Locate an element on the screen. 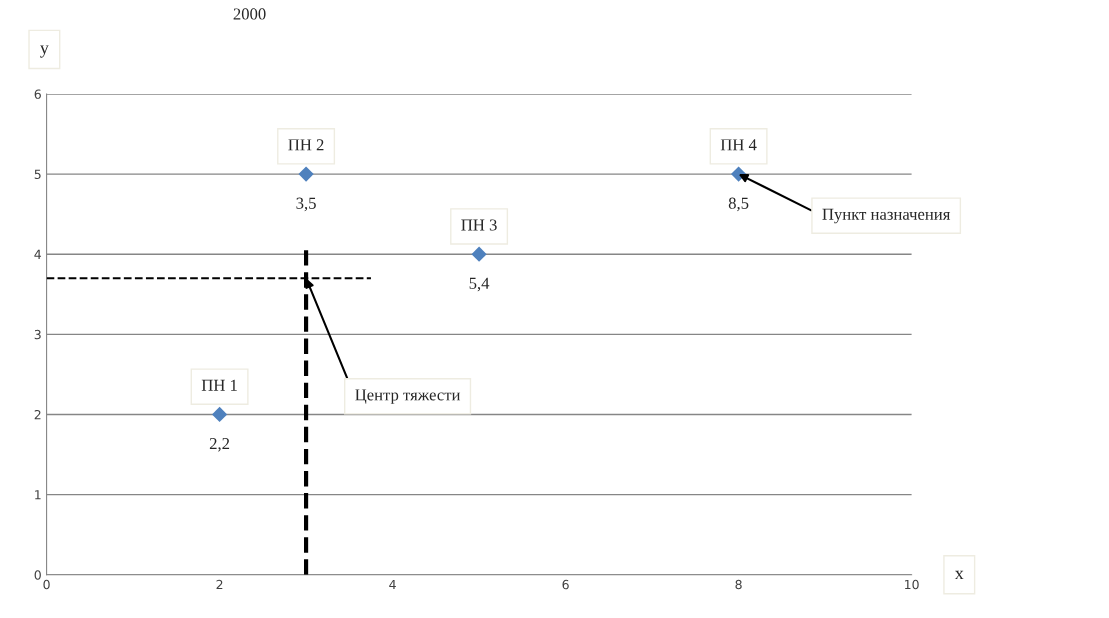 The width and height of the screenshot is (1109, 618). y-axis-title: y is located at coordinates (44, 51).